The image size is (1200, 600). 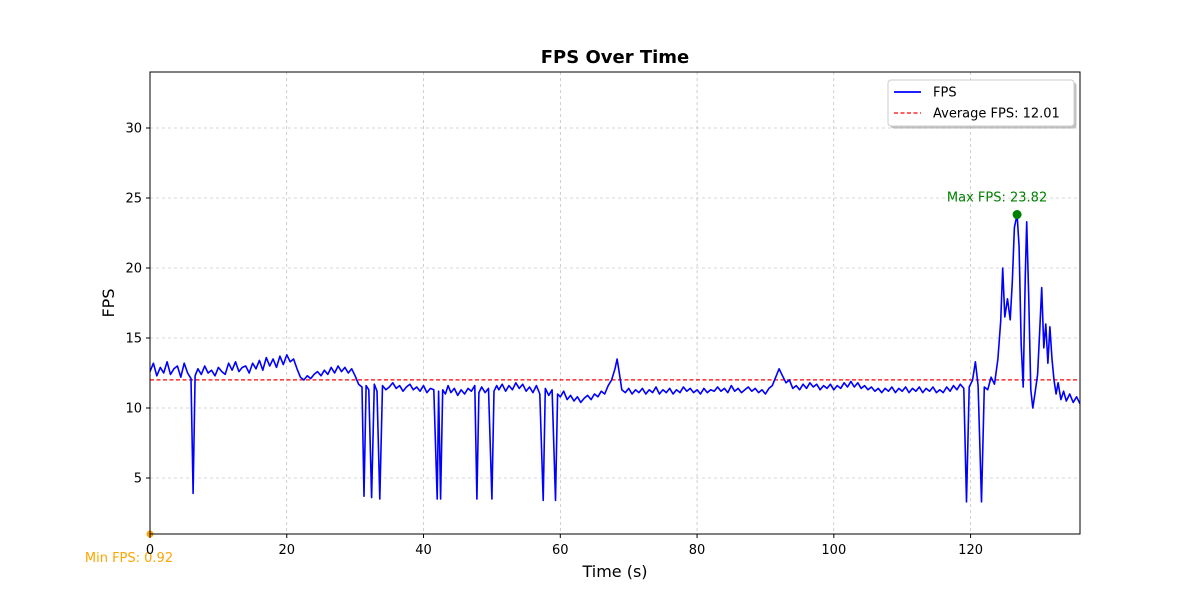 I want to click on max-fps-marker, so click(x=1017, y=215).